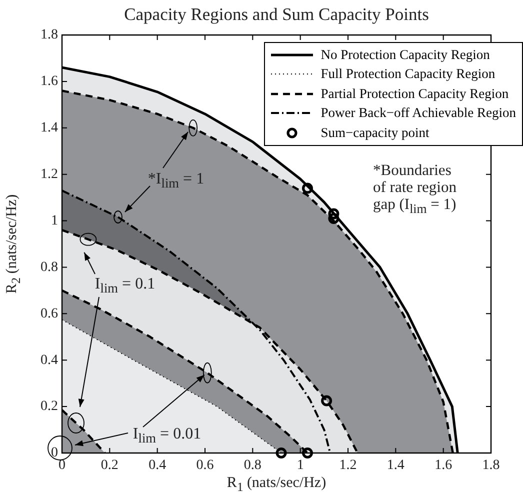 Image resolution: width=523 pixels, height=495 pixels. I want to click on y-tick-label: 1.4, so click(49, 128).